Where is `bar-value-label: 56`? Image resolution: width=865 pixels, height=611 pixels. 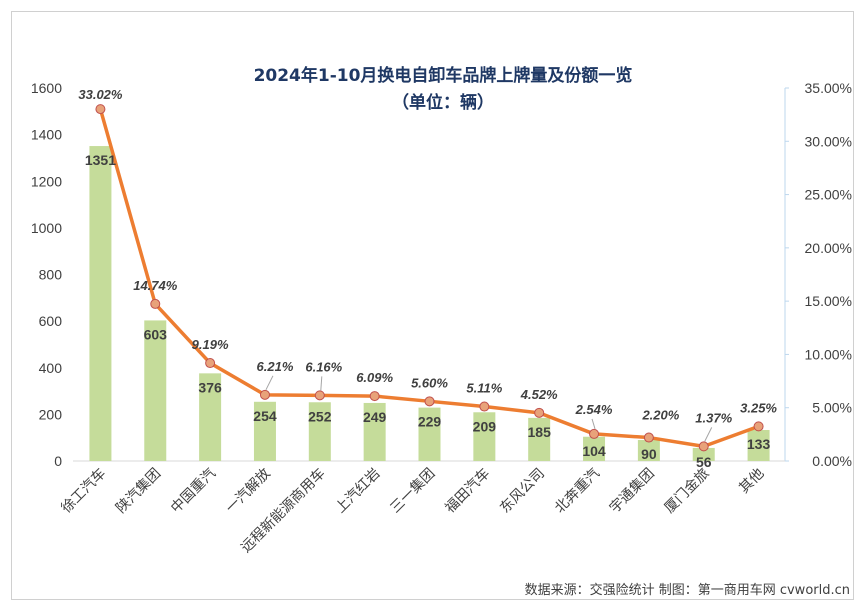
bar-value-label: 56 is located at coordinates (704, 462).